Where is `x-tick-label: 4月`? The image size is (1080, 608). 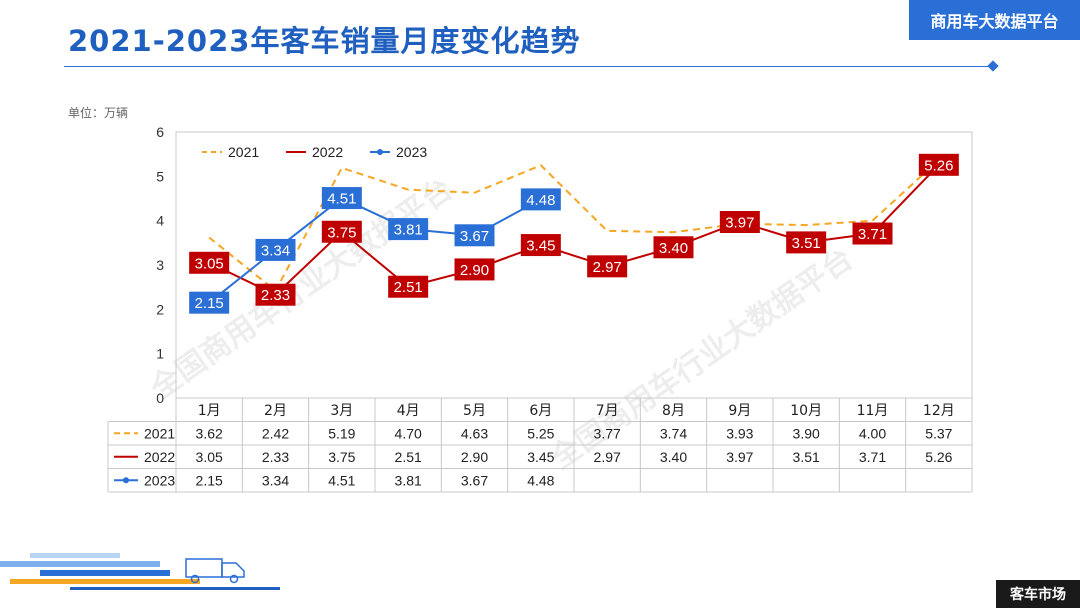
x-tick-label: 4月 is located at coordinates (408, 411).